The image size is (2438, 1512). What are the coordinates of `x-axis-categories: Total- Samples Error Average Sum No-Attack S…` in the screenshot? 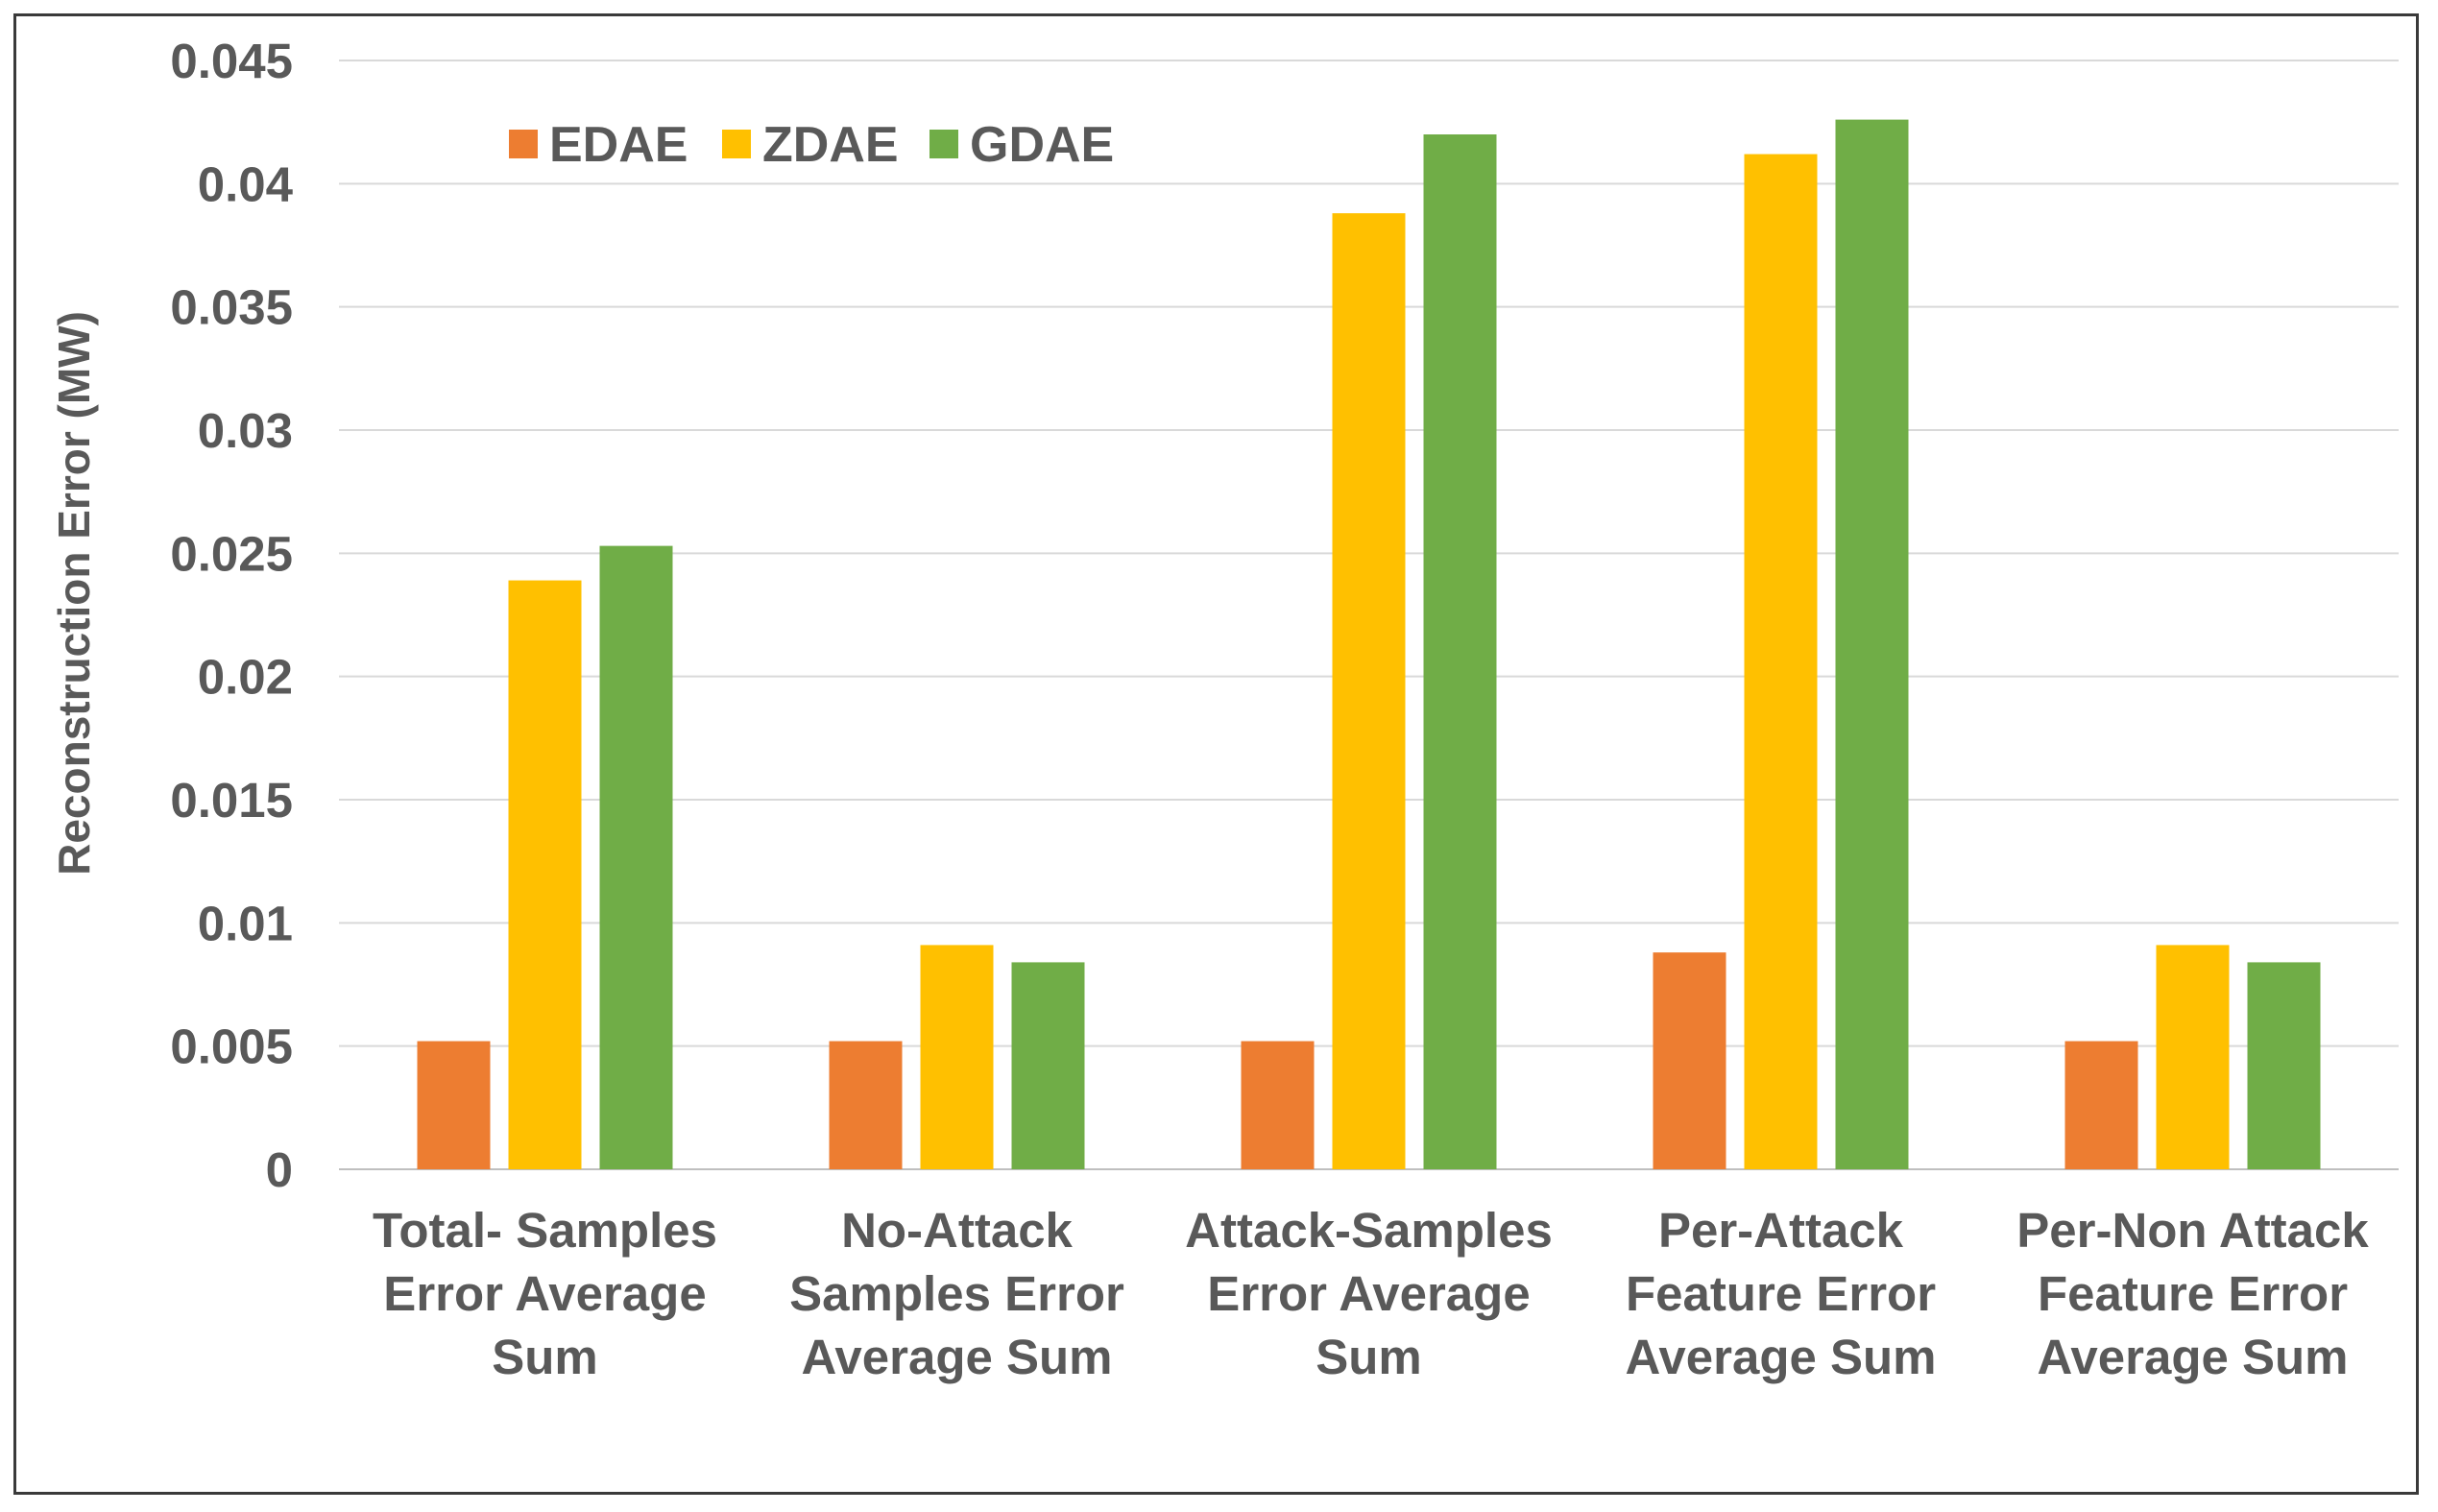 It's located at (1371, 1293).